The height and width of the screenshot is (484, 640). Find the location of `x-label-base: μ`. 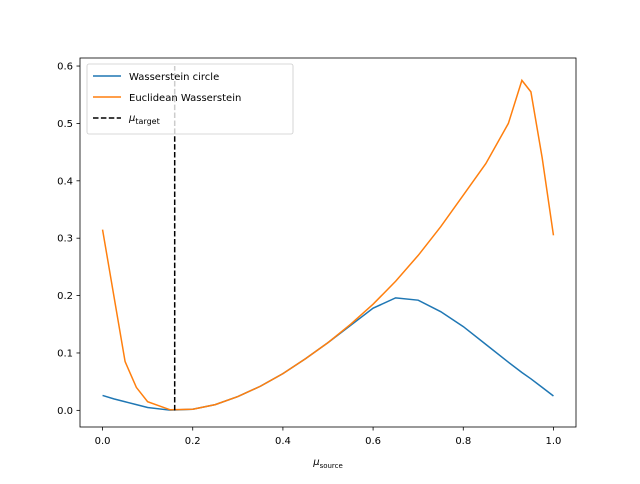

x-label-base: μ is located at coordinates (315, 462).